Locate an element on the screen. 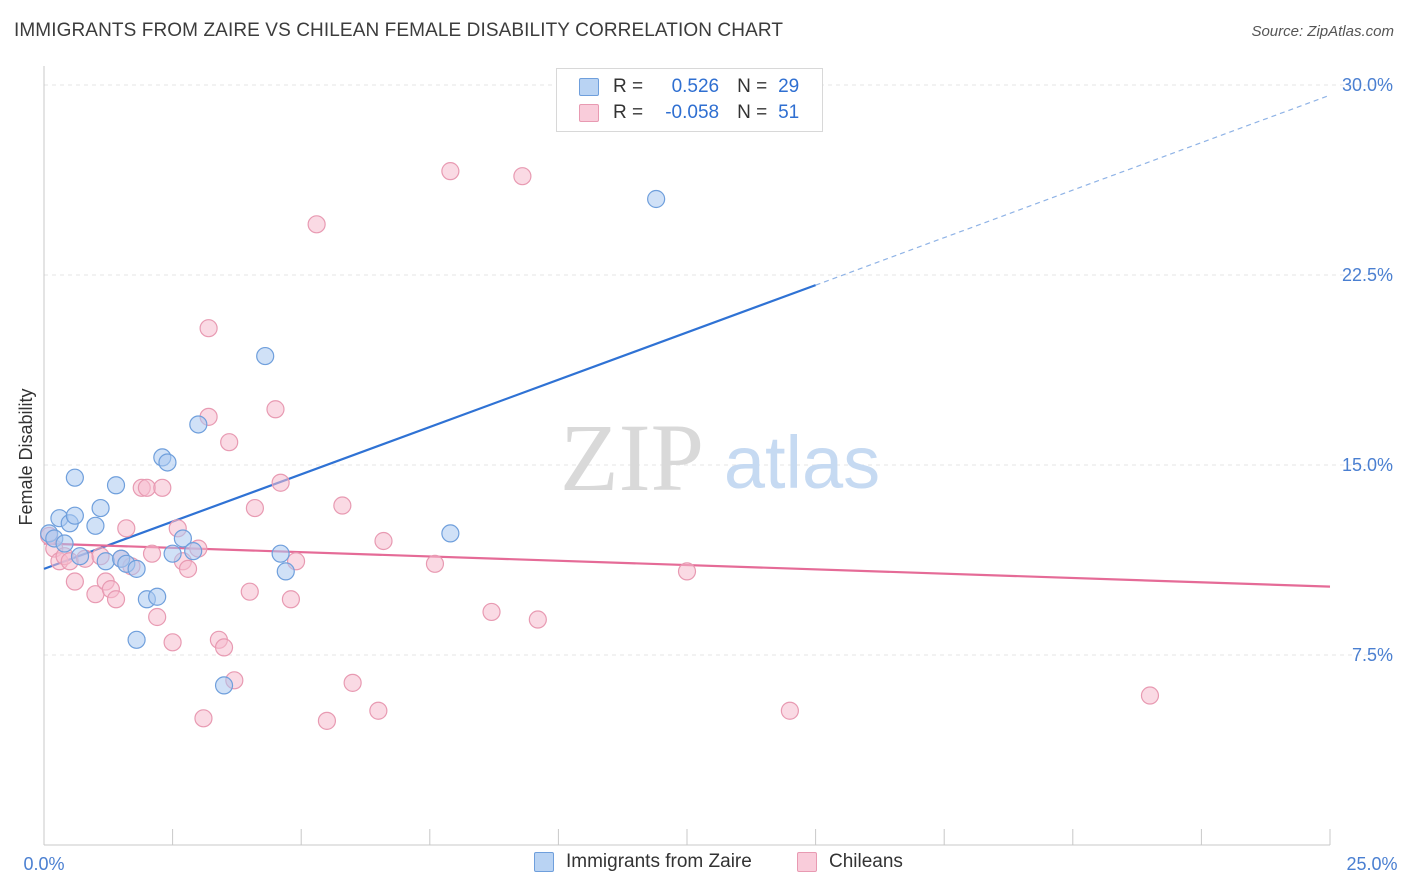 This screenshot has width=1406, height=892. legend-row-chileans: R = -0.058 N = 51 is located at coordinates (689, 113).